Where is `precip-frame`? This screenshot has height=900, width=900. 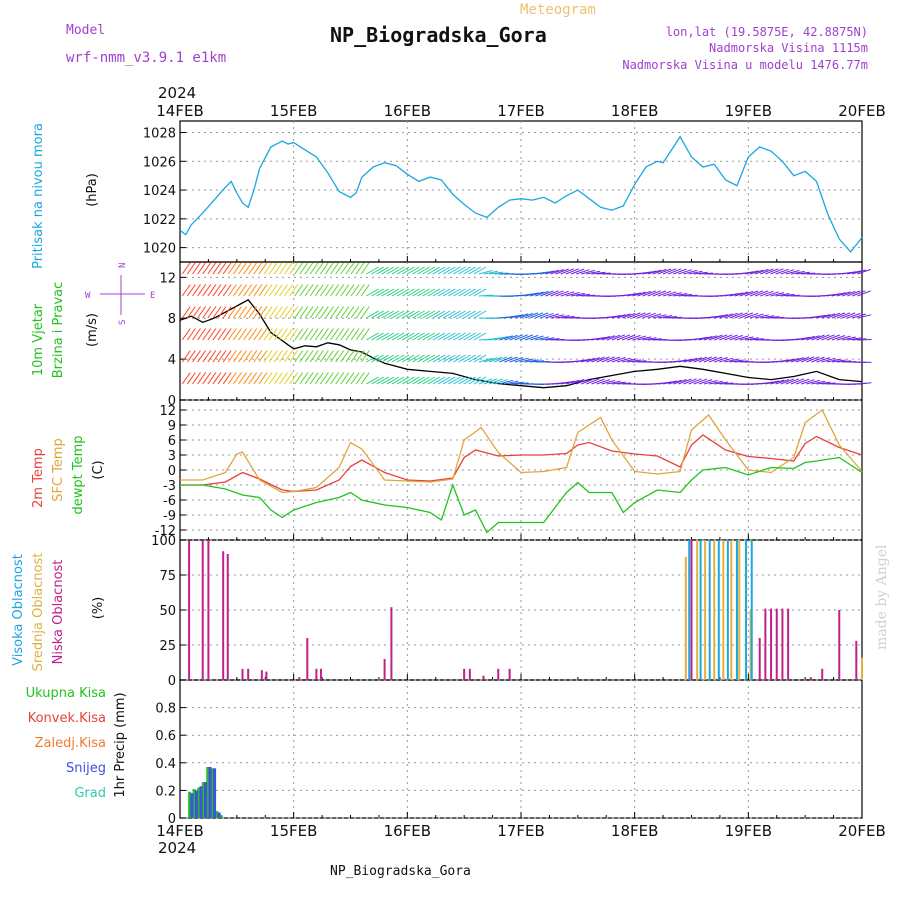 precip-frame is located at coordinates (521, 749).